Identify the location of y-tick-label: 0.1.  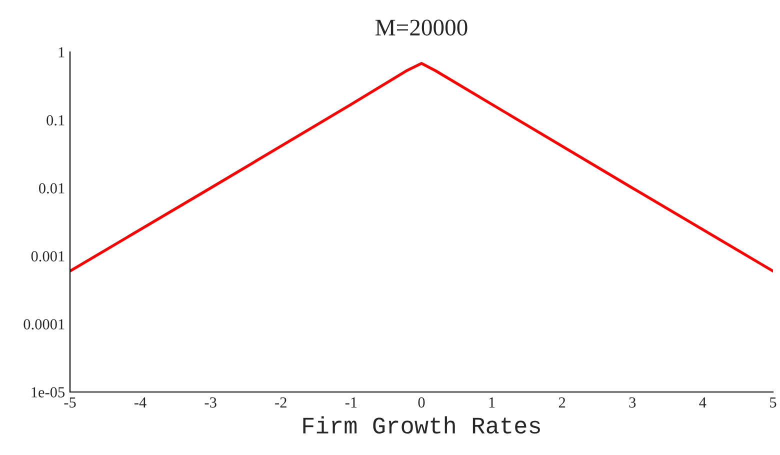
(55, 120).